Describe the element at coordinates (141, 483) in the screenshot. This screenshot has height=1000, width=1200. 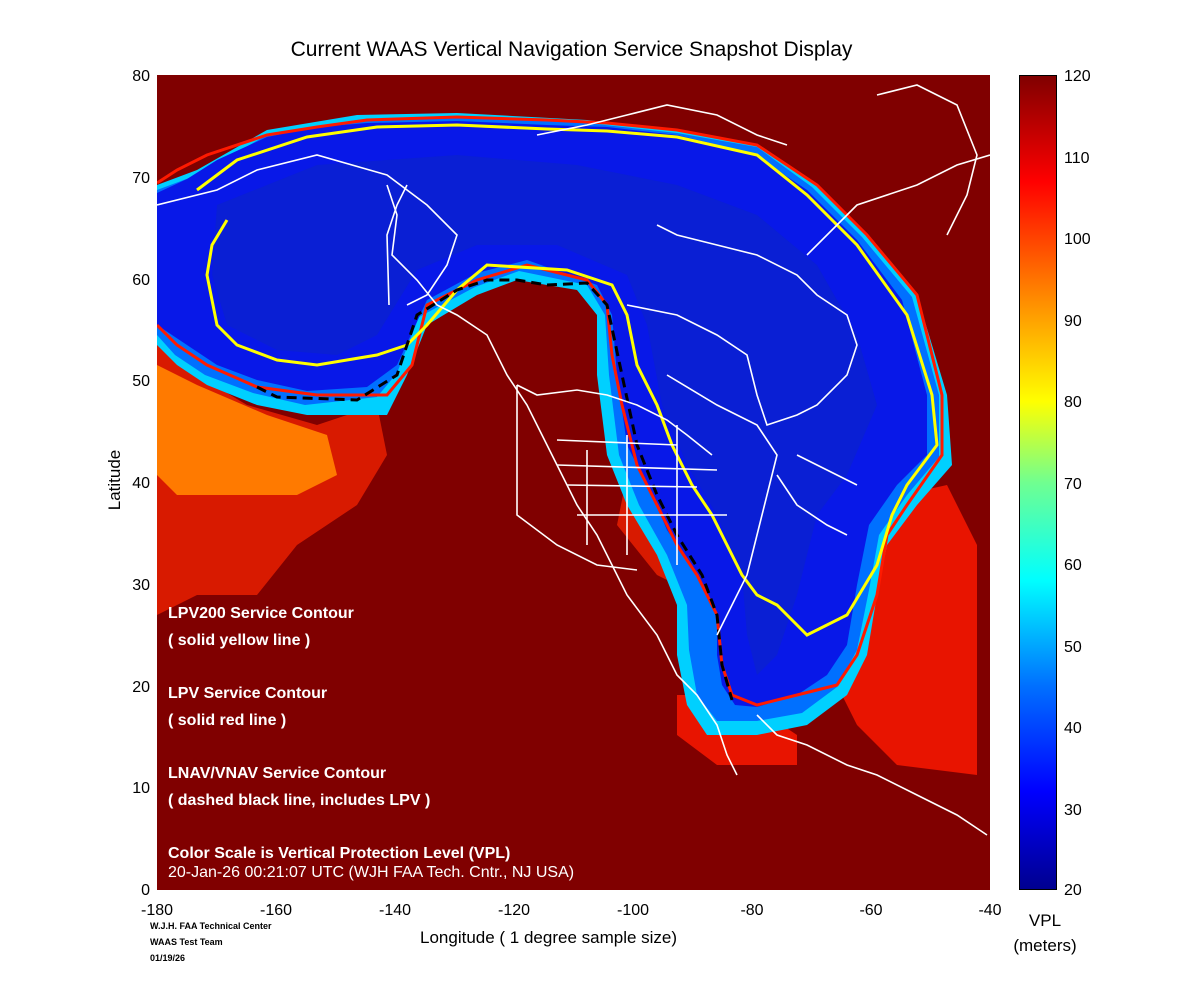
I see `y-tick: 40` at that location.